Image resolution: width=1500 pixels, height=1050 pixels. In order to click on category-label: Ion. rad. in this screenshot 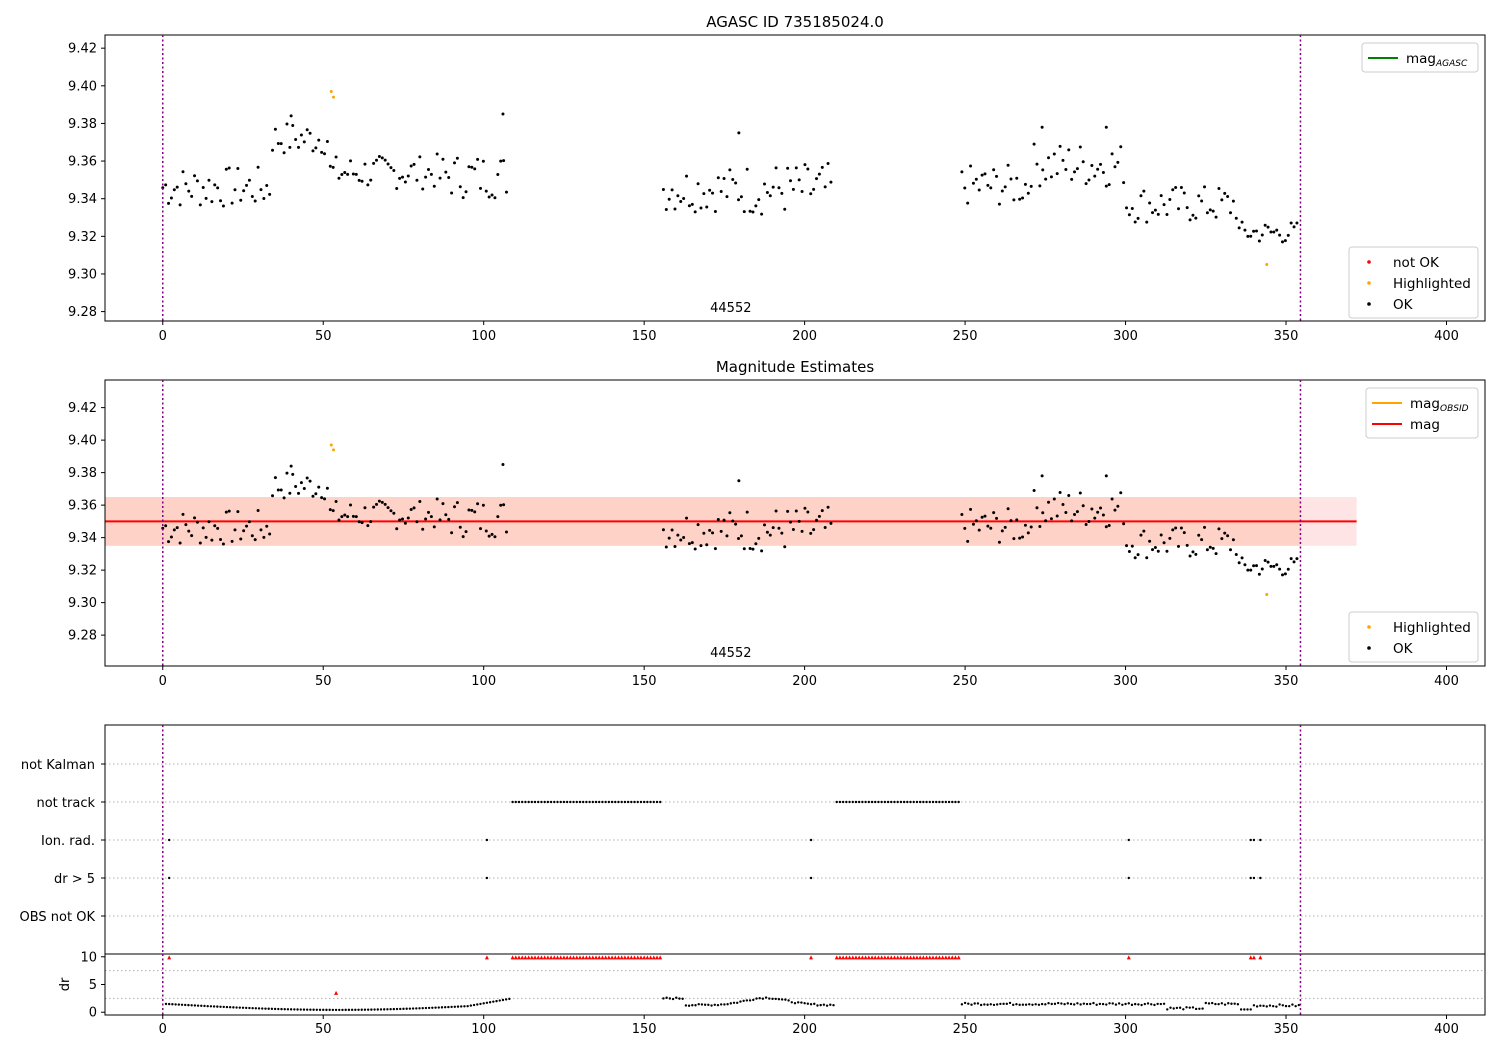, I will do `click(68, 841)`.